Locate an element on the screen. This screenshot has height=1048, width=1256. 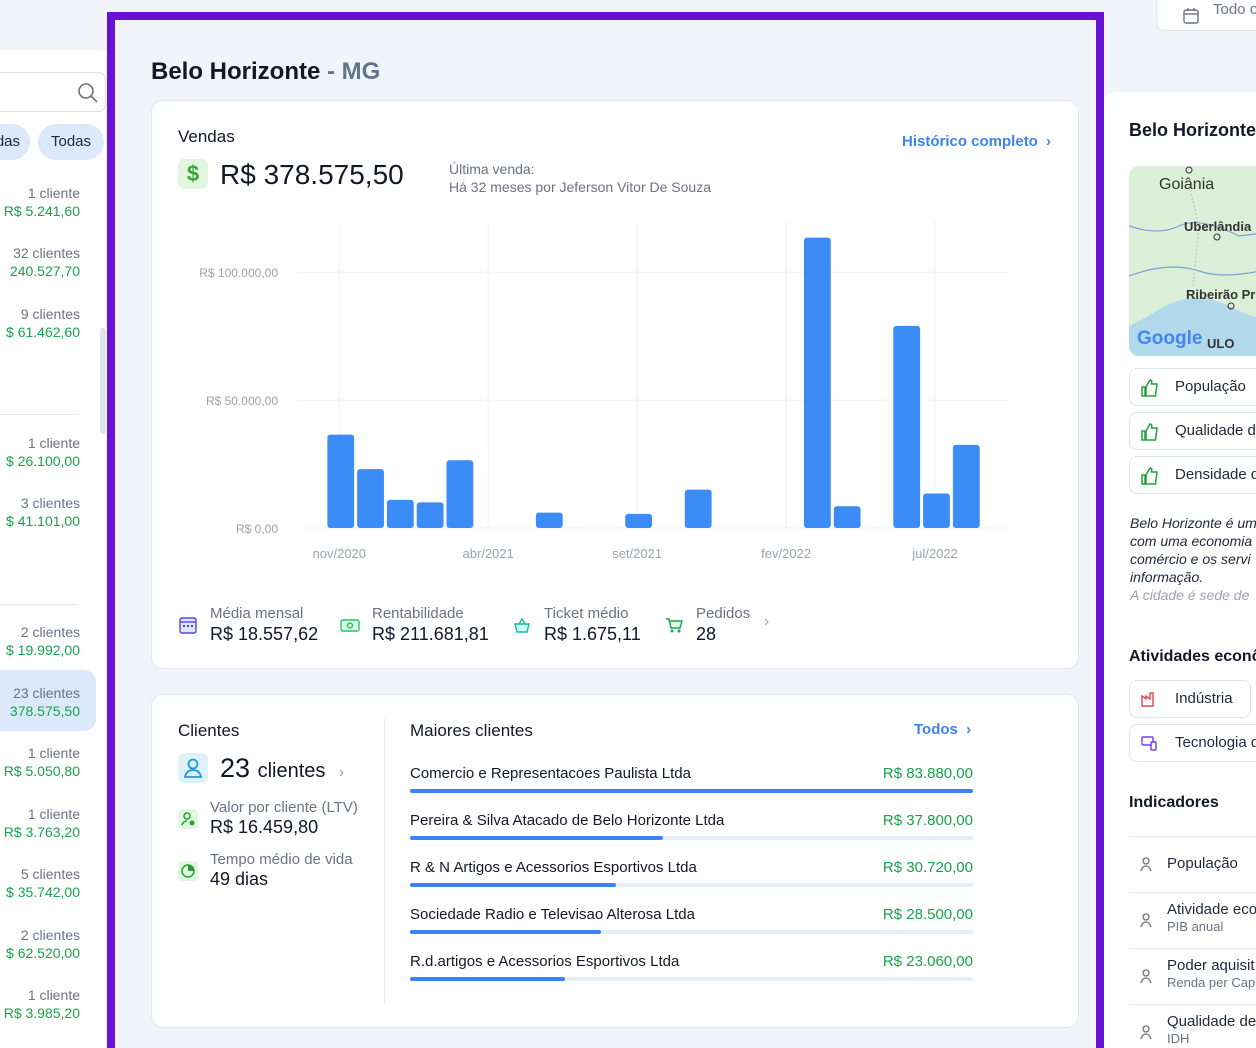
description-line: informação. is located at coordinates (1167, 577).